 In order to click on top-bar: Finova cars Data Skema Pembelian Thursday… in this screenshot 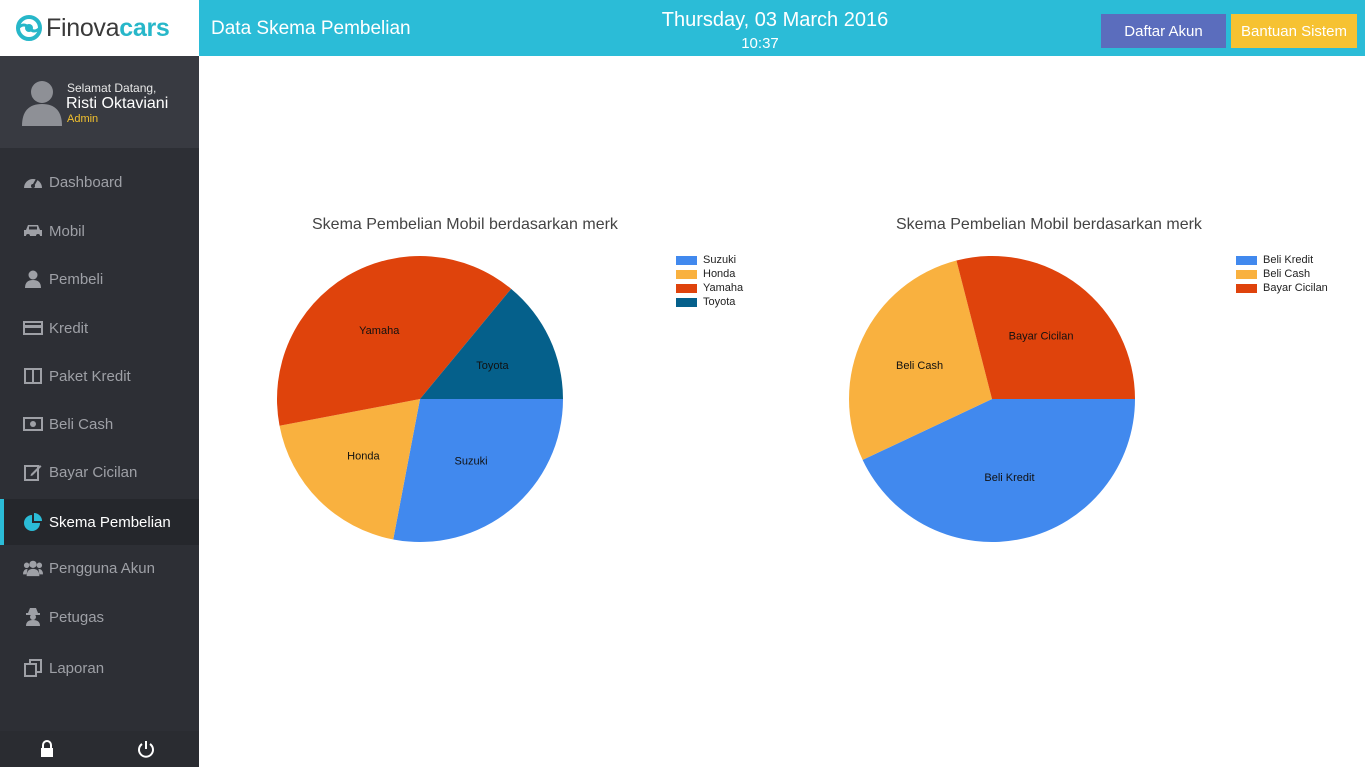, I will do `click(682, 28)`.